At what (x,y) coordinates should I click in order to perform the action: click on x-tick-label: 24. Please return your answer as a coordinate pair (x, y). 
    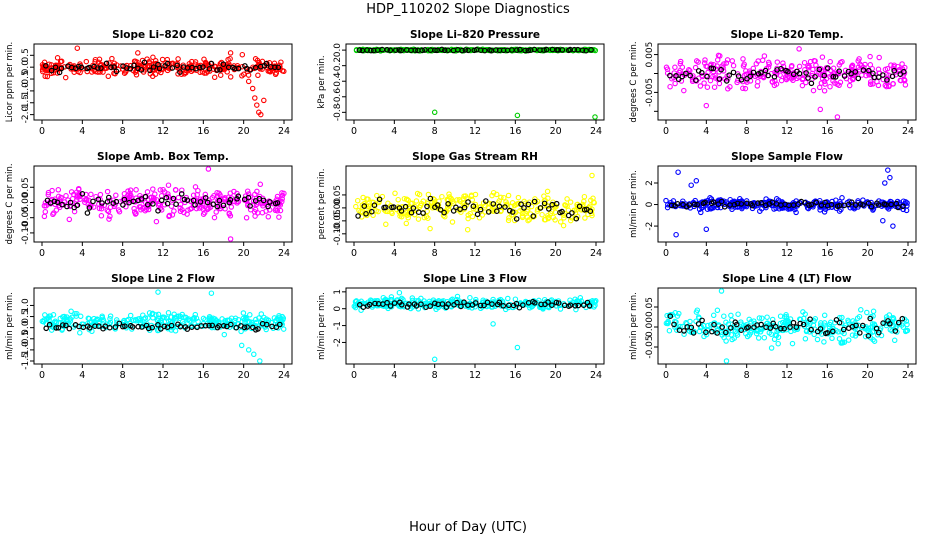
    Looking at the image, I should click on (596, 131).